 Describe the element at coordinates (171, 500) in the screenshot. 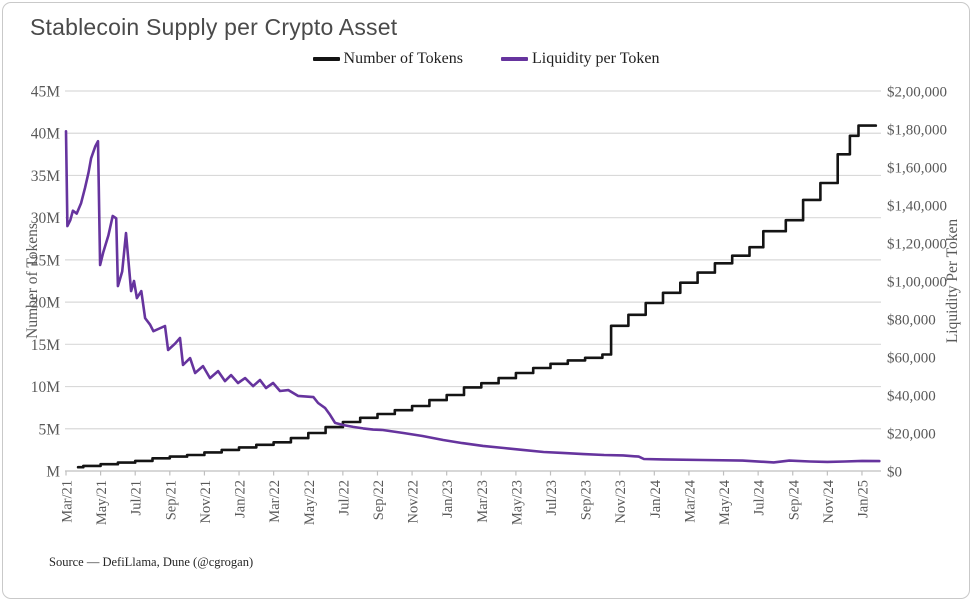

I see `x-axis-label: Sep/21` at that location.